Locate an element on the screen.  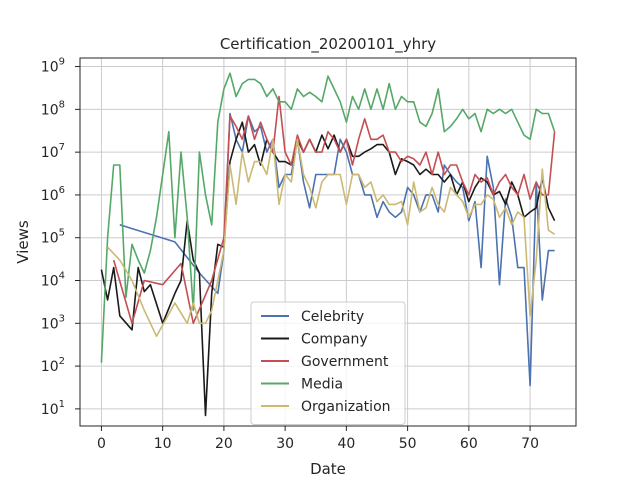
y-tick-label: 10² is located at coordinates (53, 365).